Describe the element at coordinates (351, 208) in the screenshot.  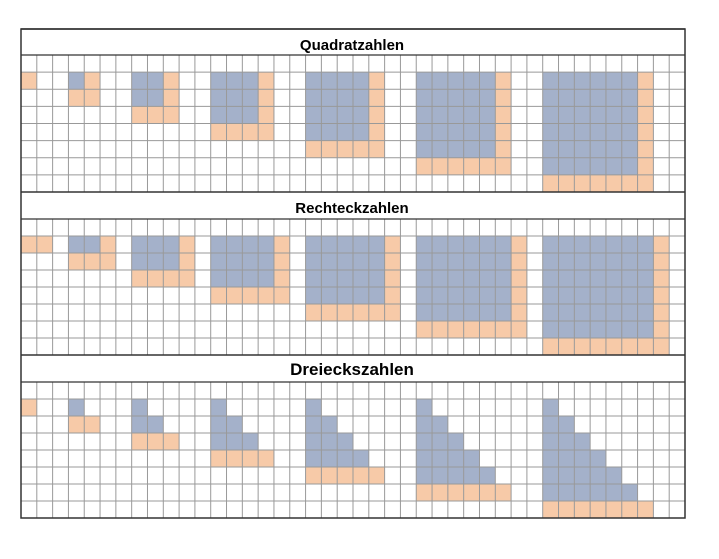
I see `panel-title-rechteckzahlen: Rechteckzahlen` at that location.